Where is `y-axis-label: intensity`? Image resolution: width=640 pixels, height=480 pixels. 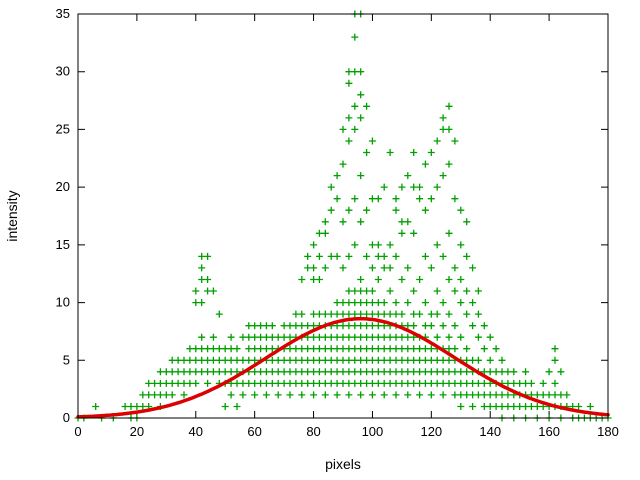
y-axis-label: intensity is located at coordinates (12, 215).